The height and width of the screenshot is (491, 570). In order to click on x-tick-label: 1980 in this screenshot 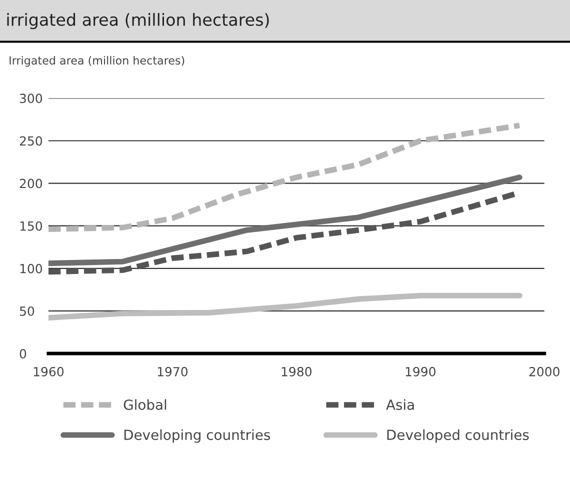, I will do `click(297, 371)`.